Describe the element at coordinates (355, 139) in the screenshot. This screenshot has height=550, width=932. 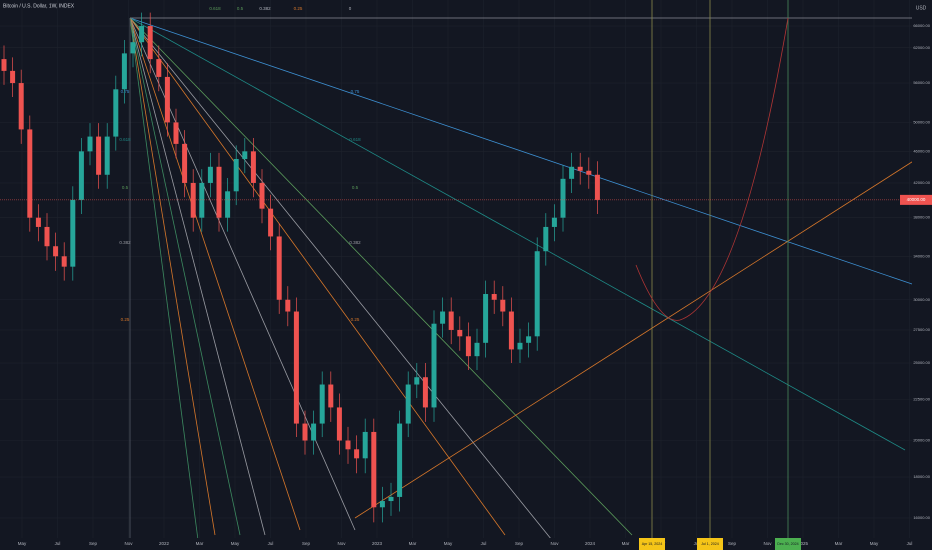
I see `fan-level-label: 0.618` at that location.